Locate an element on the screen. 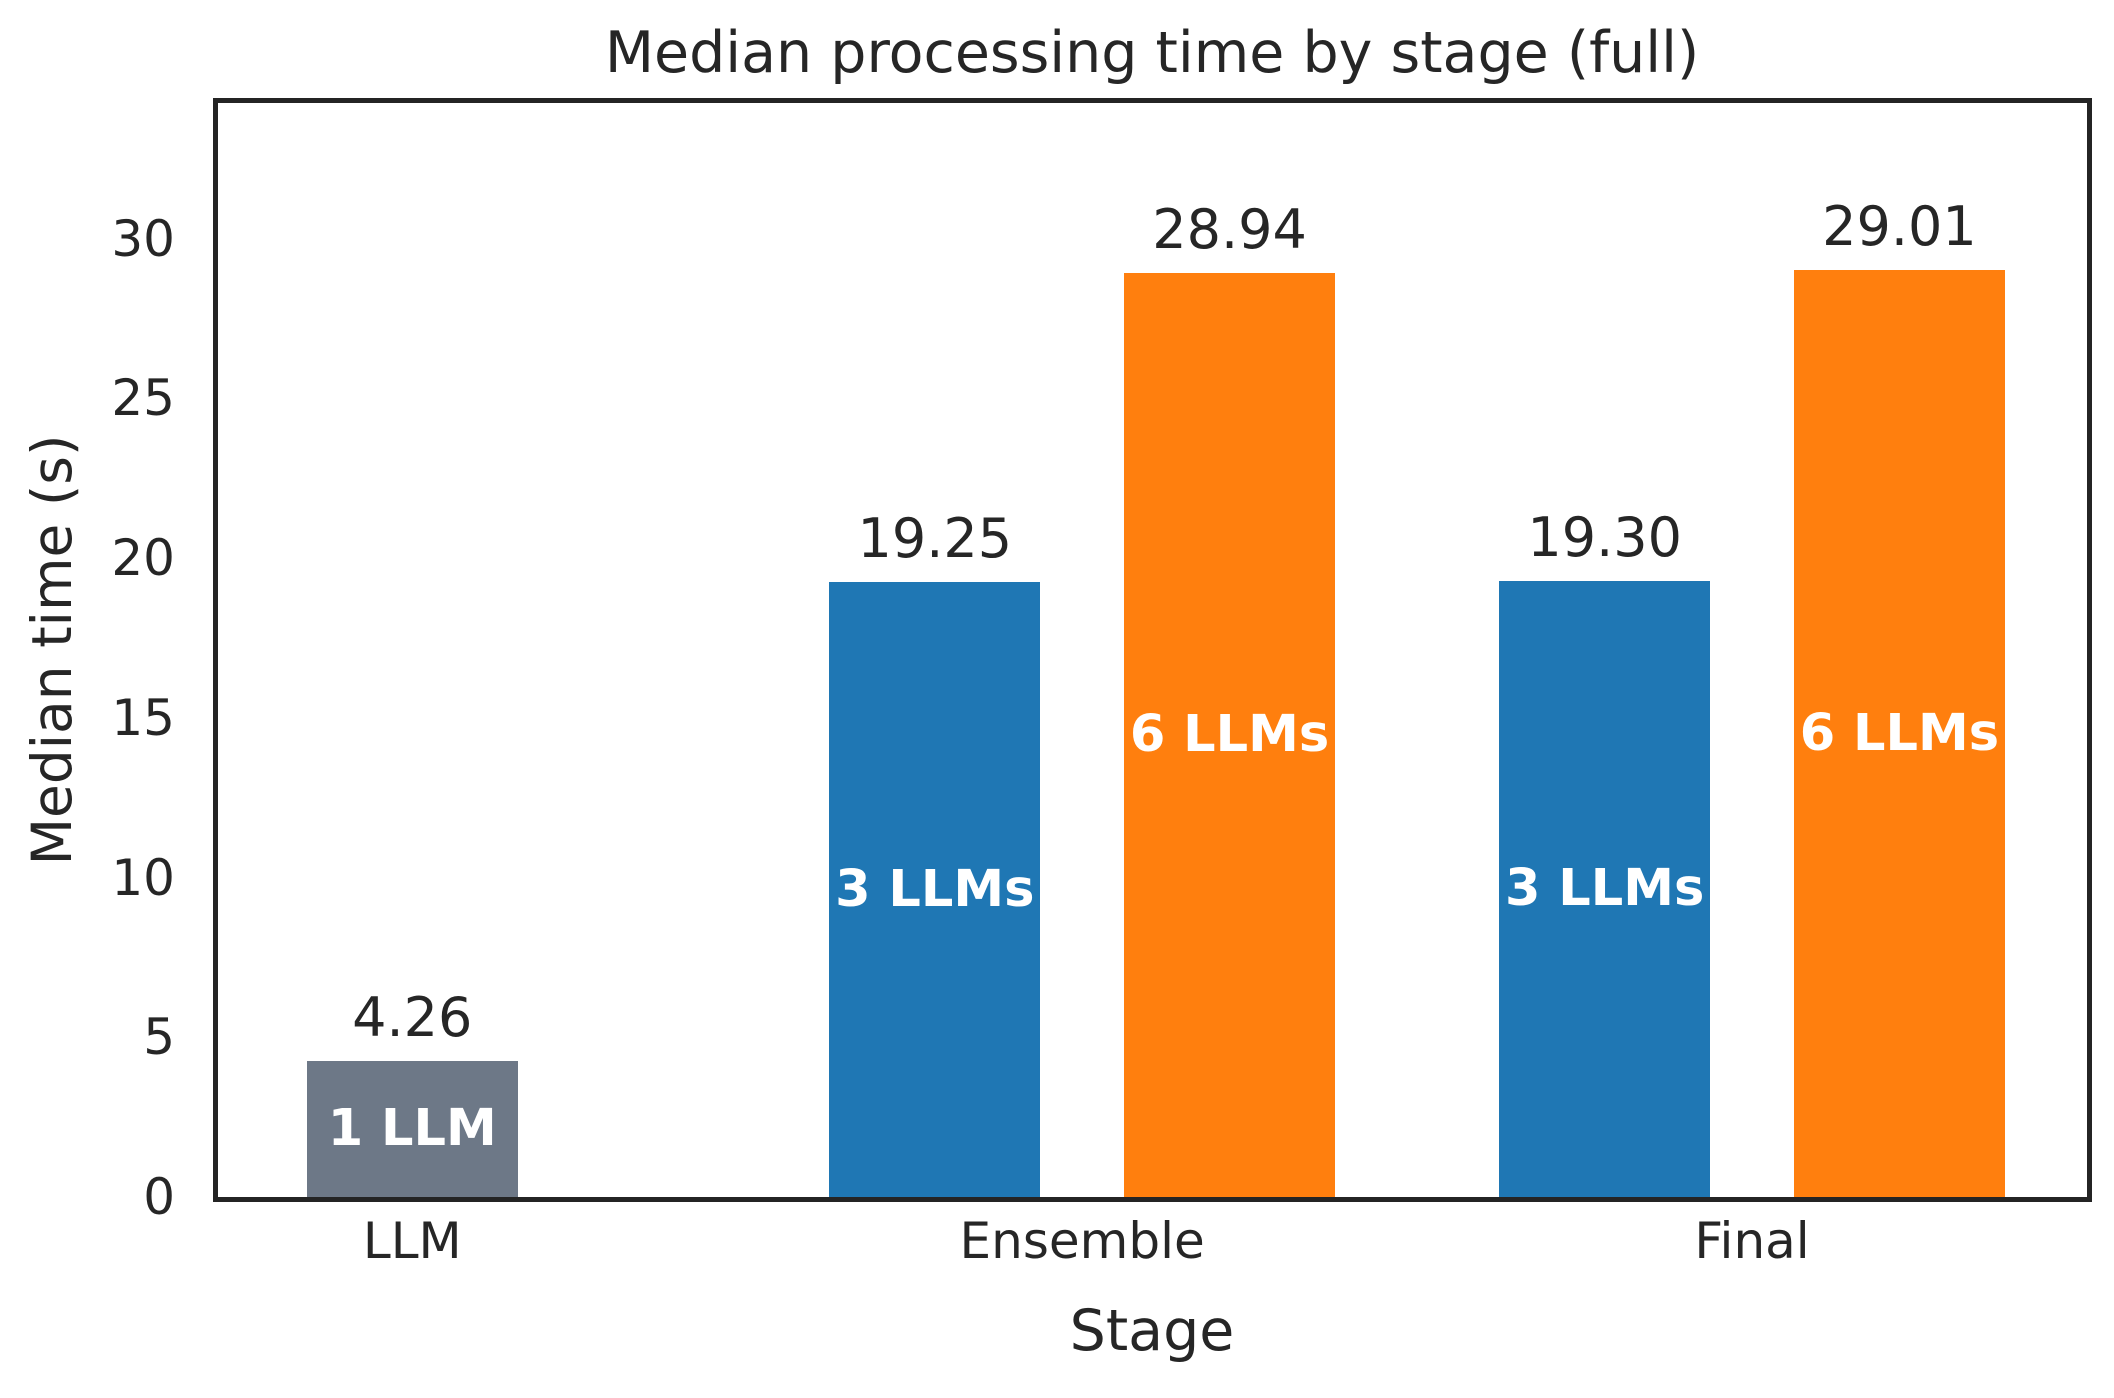 This screenshot has height=1398, width=2114. x-tick-label-final: Final is located at coordinates (1752, 1241).